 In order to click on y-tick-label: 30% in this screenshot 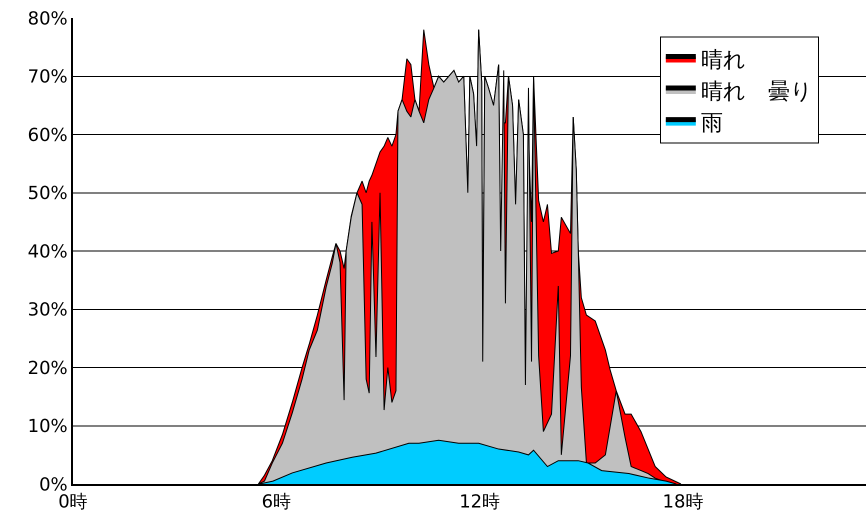, I will do `click(48, 310)`.